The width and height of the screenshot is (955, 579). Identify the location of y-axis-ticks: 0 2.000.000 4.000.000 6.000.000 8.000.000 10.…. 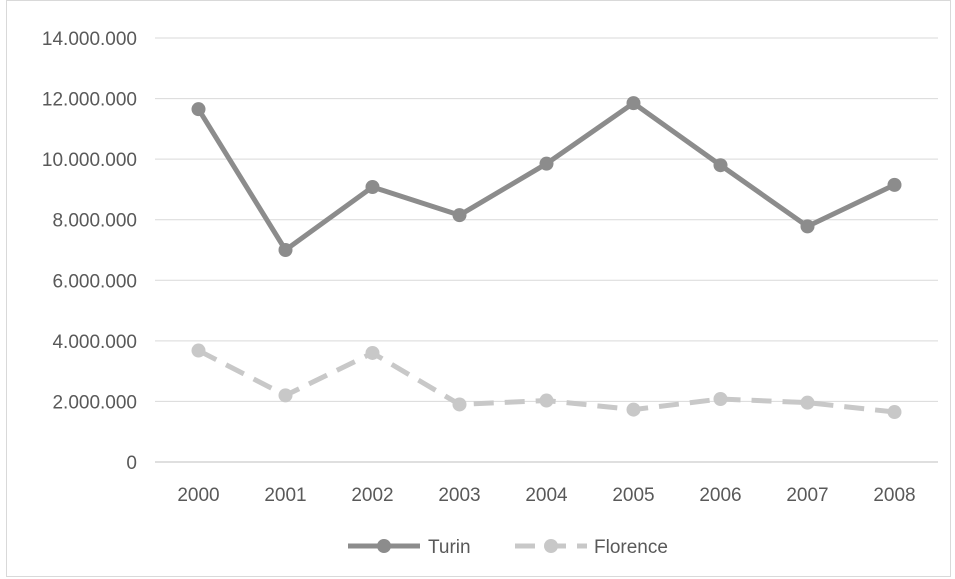
(89, 251).